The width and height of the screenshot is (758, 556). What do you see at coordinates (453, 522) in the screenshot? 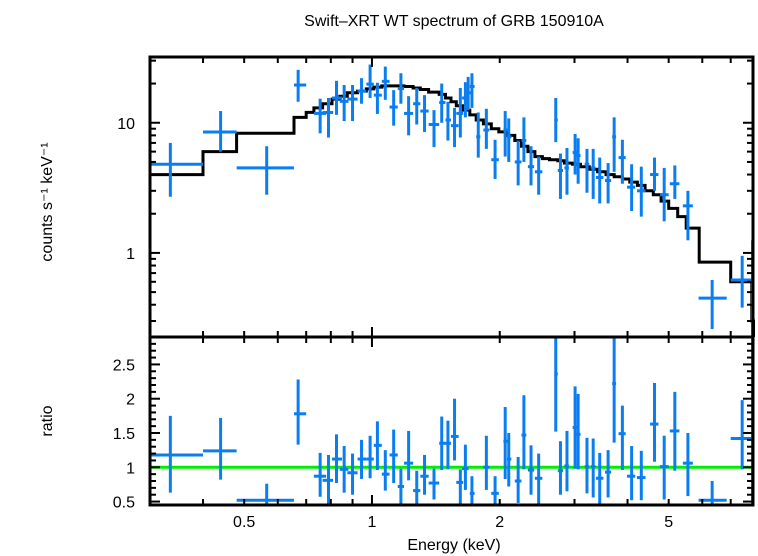
I see `x-tick-labels: 0.5 1 2 5` at bounding box center [453, 522].